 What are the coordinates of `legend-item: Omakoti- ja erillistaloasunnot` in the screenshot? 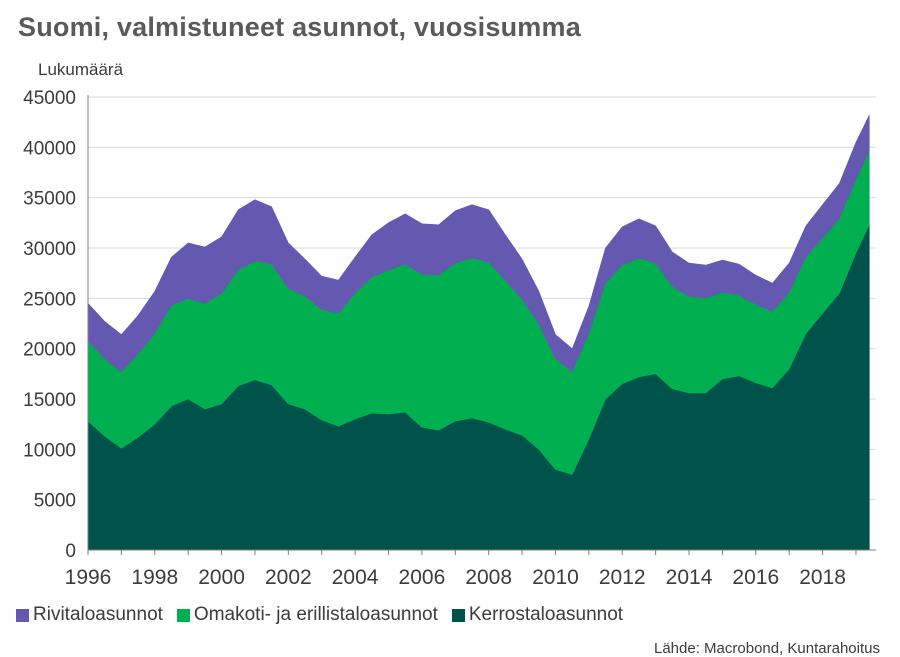 It's located at (307, 615).